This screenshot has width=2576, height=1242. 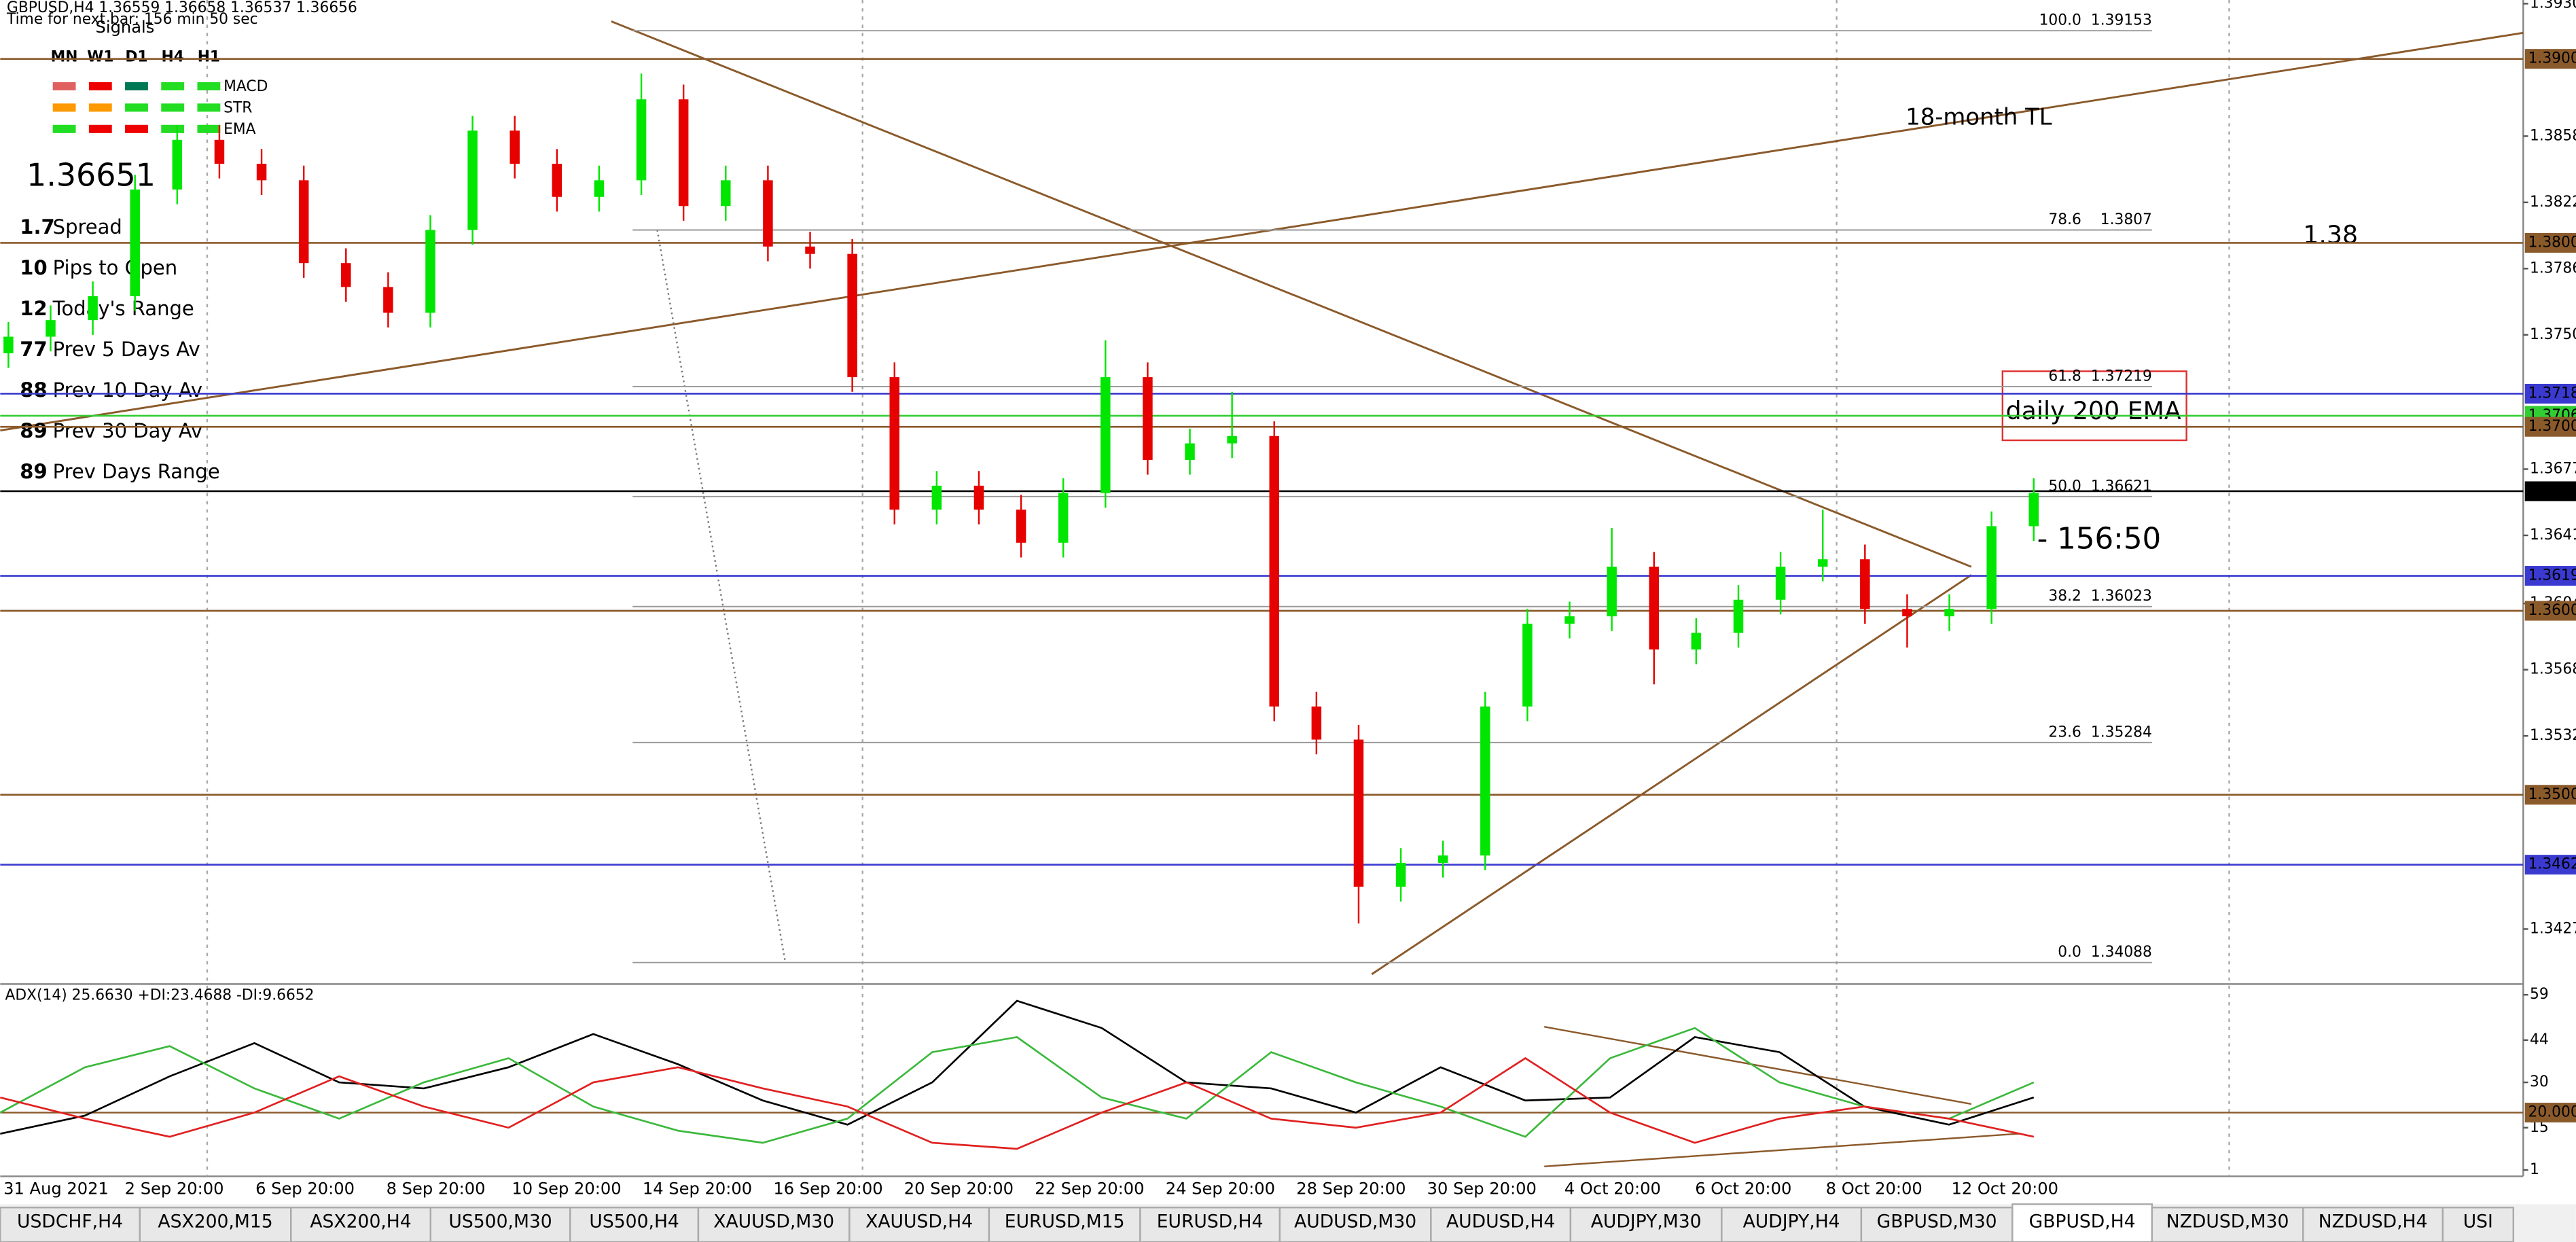 I want to click on signals-title: Signals, so click(x=125, y=27).